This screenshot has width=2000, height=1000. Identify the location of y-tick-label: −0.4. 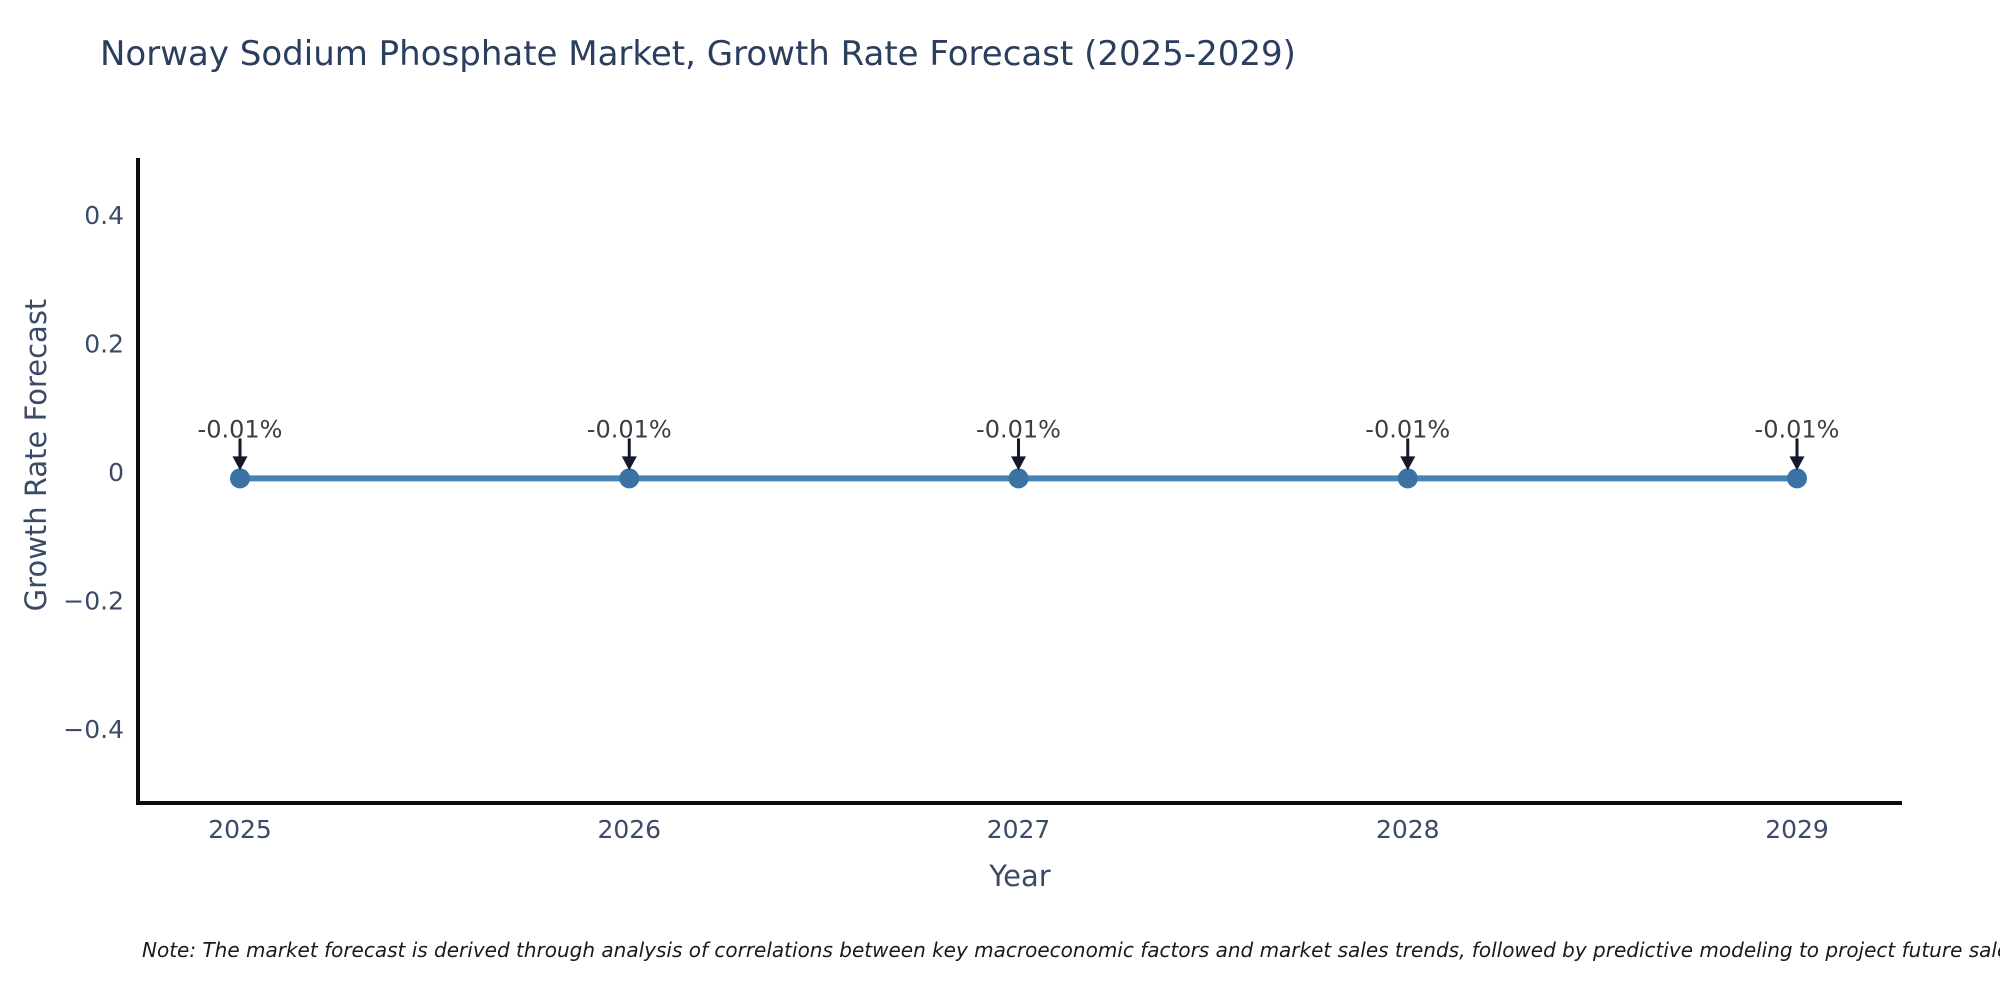
(93, 729).